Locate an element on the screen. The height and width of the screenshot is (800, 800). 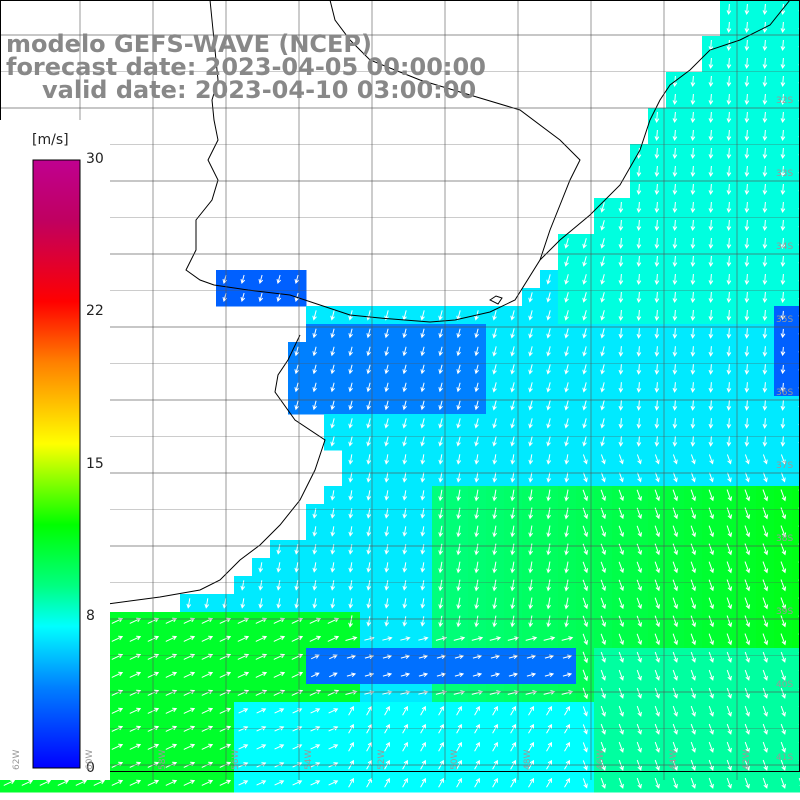
latitude-label: 33S is located at coordinates (785, 174).